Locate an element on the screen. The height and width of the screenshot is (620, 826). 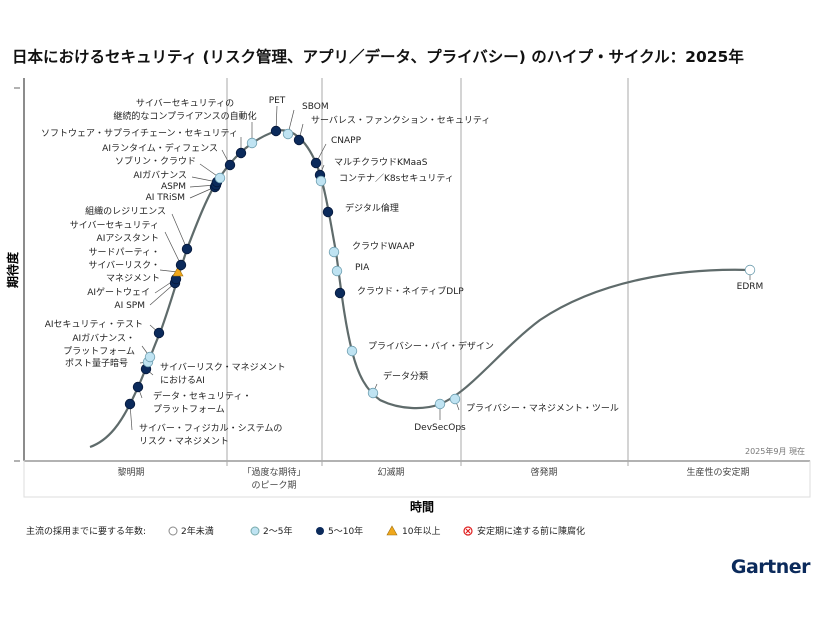
technology-label: マルチクラウドKMaaS is located at coordinates (381, 162).